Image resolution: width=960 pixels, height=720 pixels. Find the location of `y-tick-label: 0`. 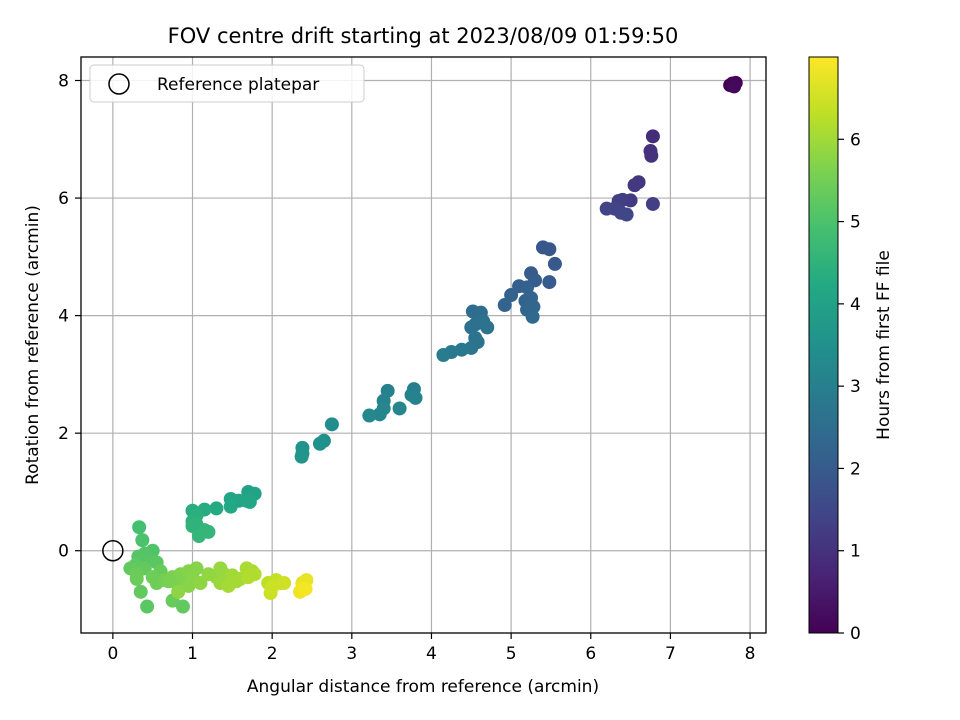

y-tick-label: 0 is located at coordinates (63, 552).